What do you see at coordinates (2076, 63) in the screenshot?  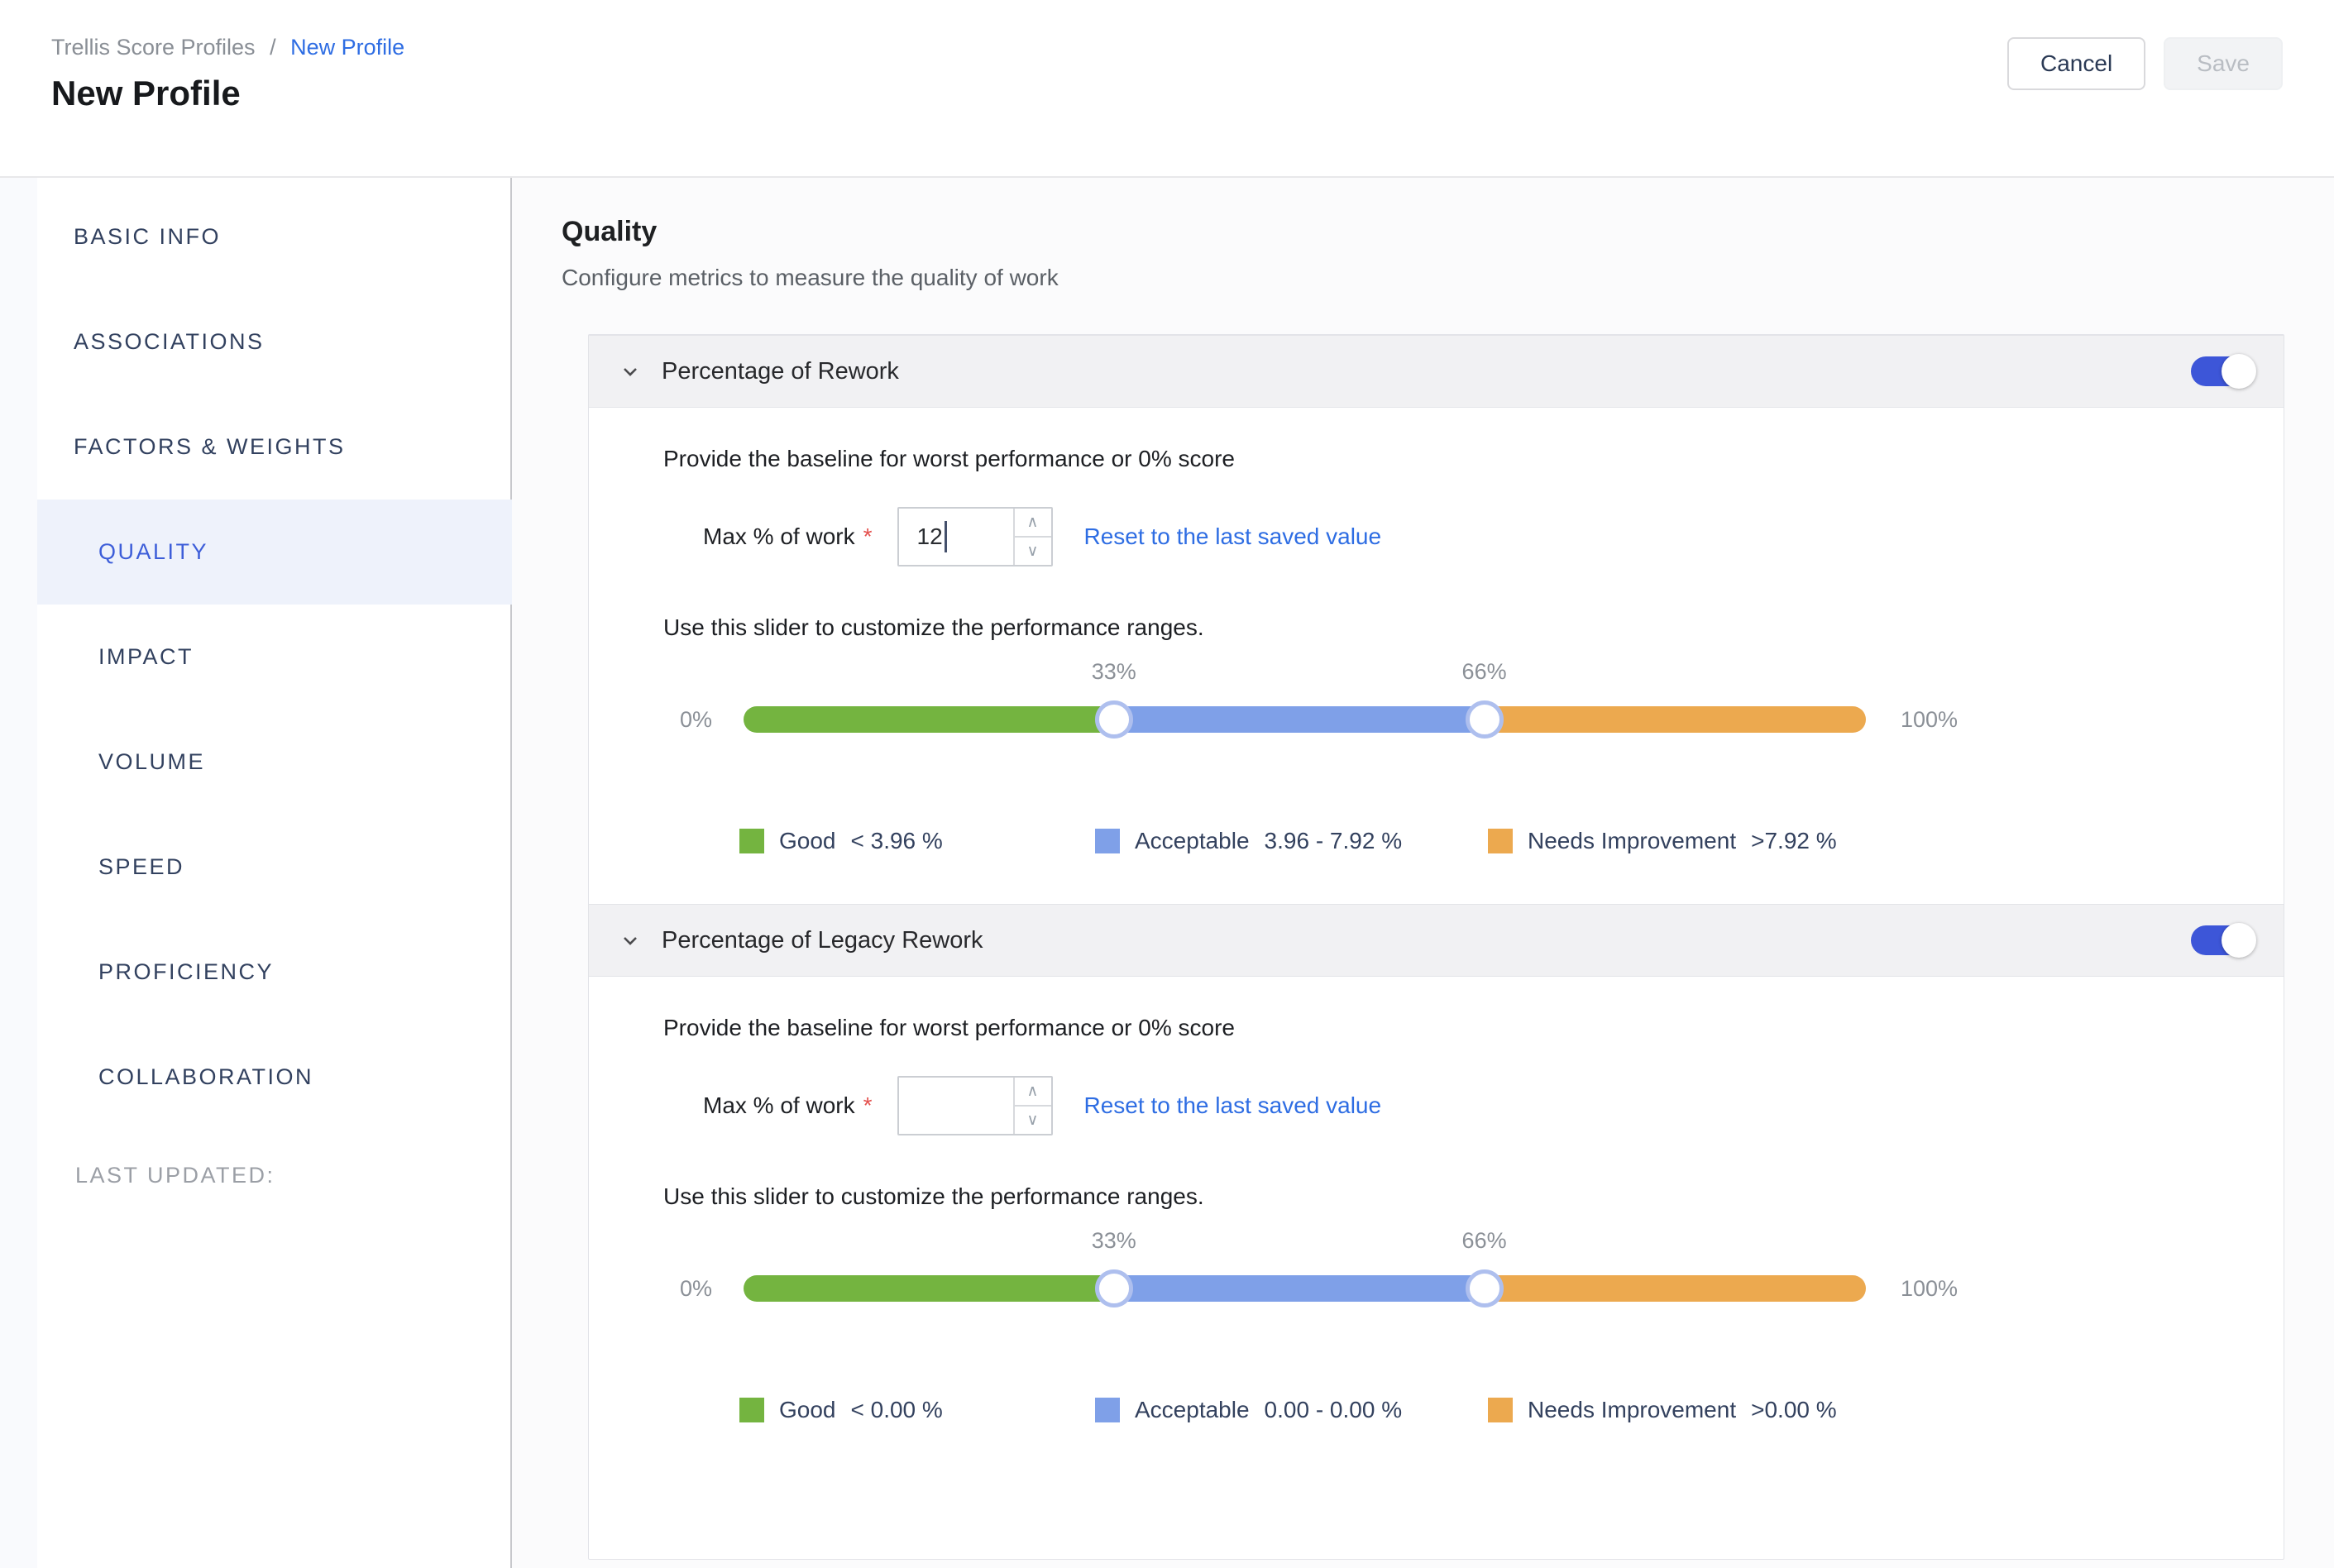 I see `cancel-button: Cancel` at bounding box center [2076, 63].